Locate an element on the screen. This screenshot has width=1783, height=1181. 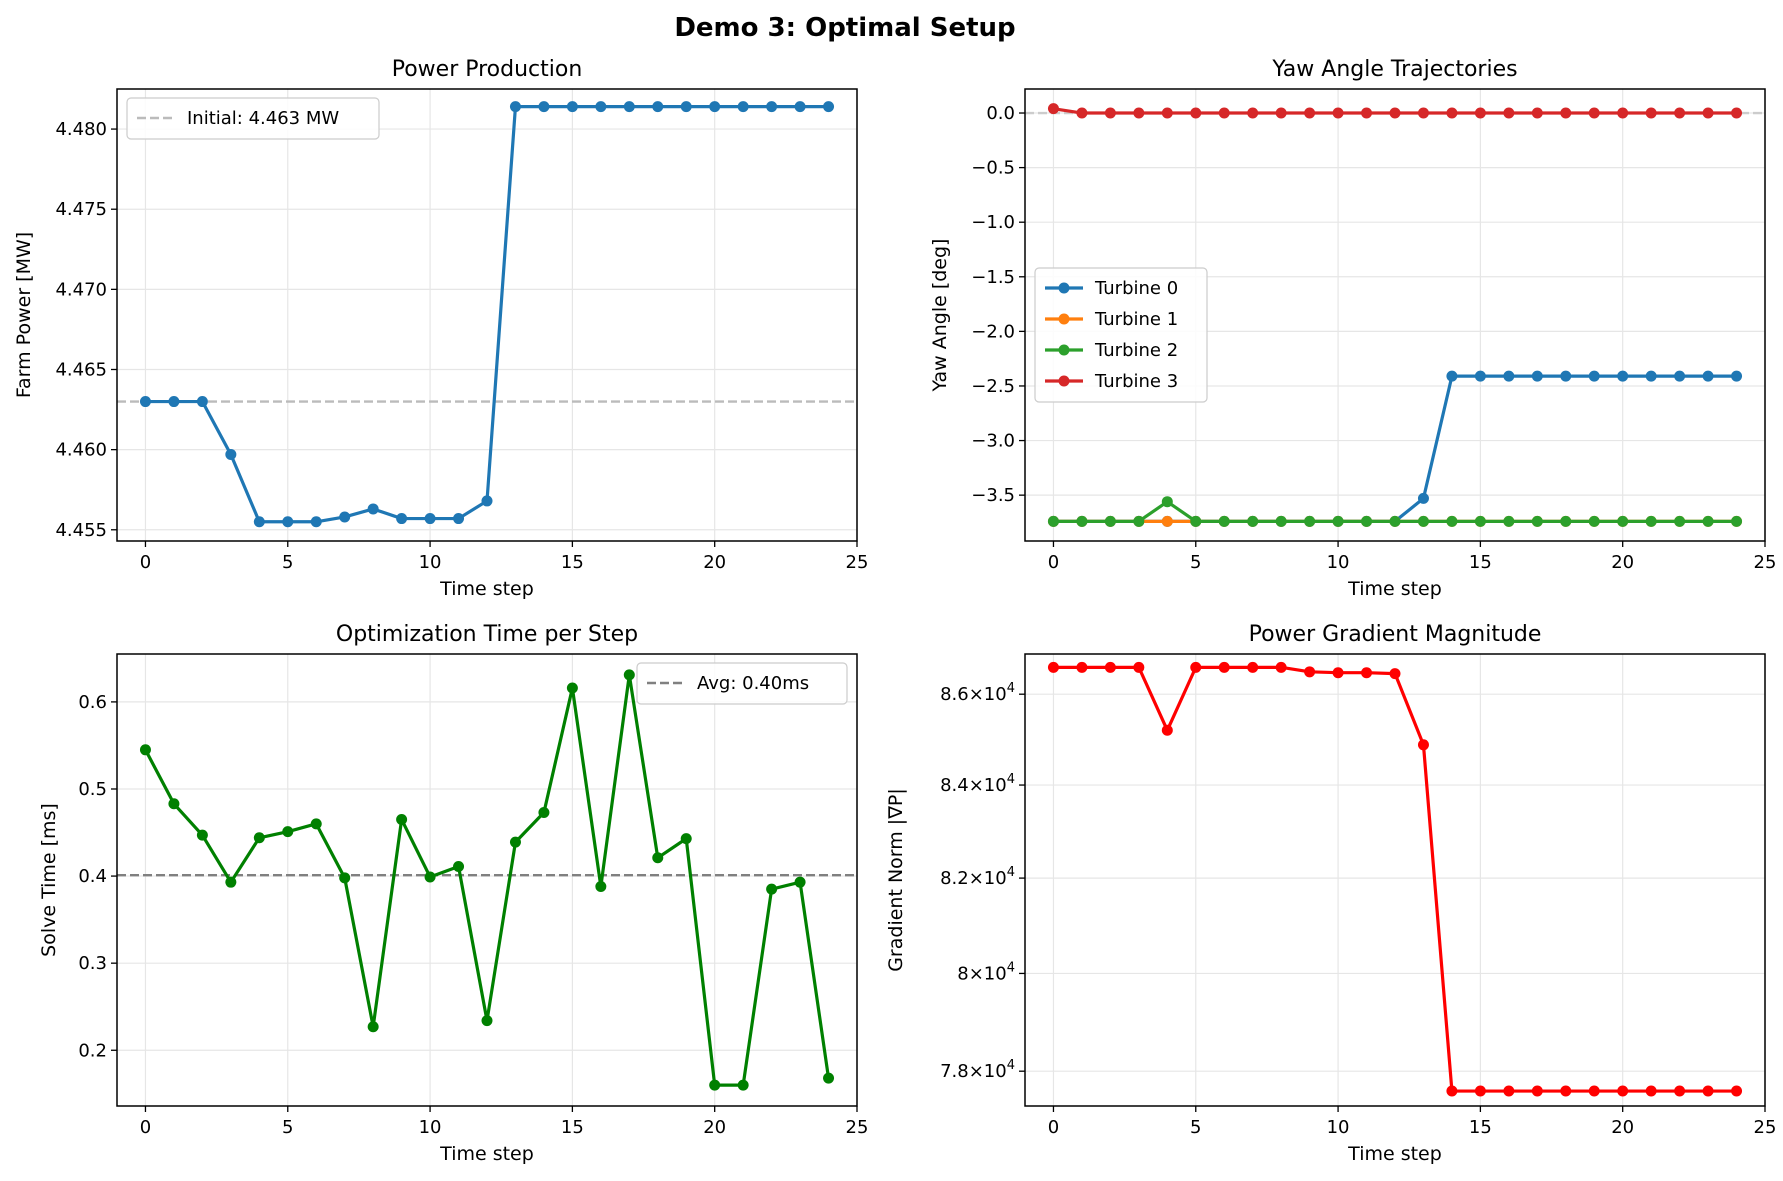
x-tick-label: 0 is located at coordinates (1053, 562).